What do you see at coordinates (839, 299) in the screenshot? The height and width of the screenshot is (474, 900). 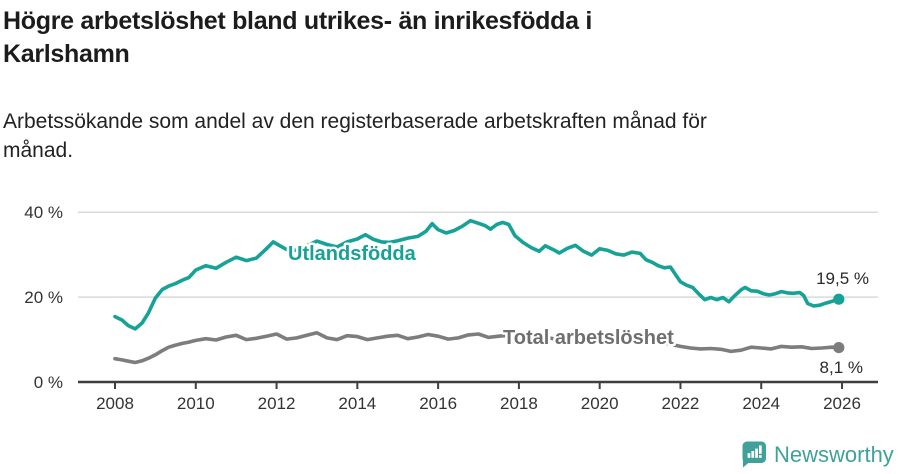 I see `series-end-dot-utlandsfodda` at bounding box center [839, 299].